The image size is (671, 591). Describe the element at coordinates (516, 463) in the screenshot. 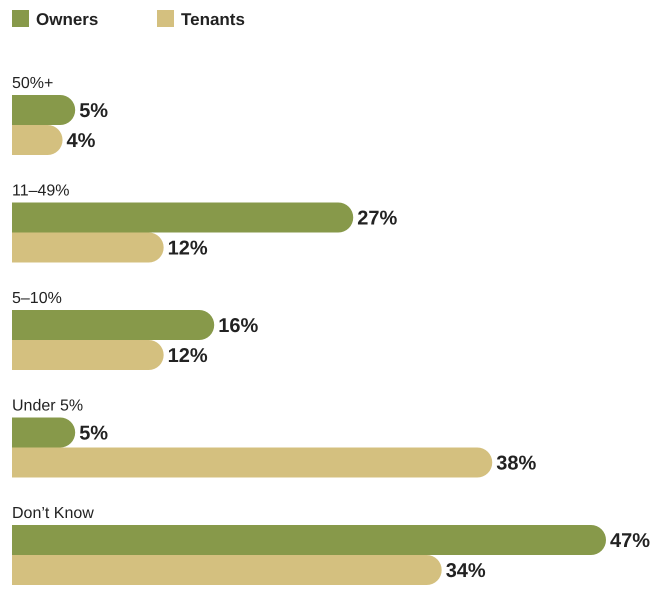

I see `data-label: 38%` at that location.